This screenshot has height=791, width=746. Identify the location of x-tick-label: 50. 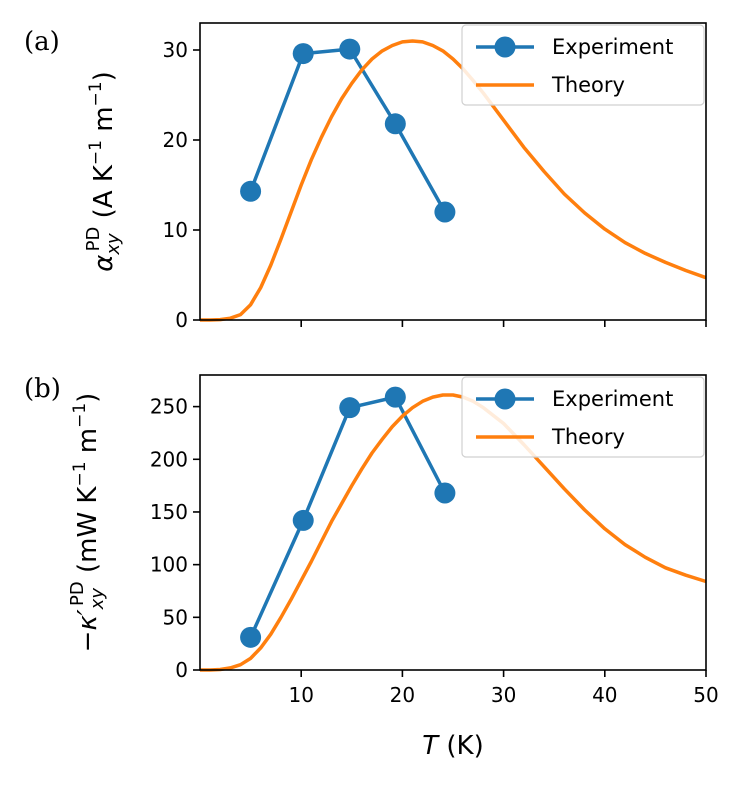
(705, 695).